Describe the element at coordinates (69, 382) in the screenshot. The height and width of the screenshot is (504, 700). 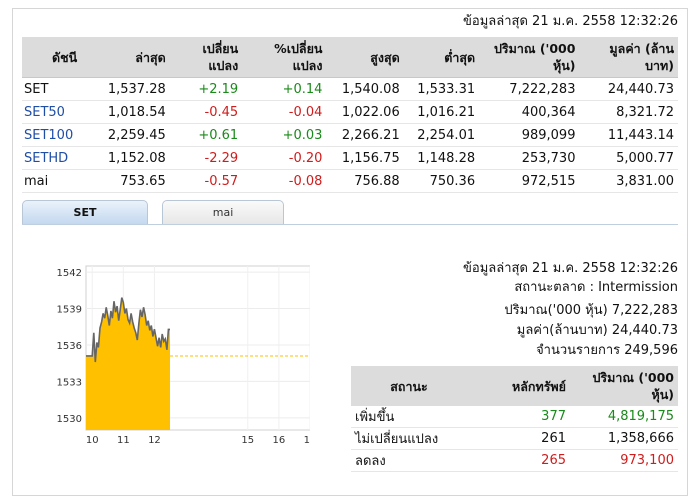
I see `y-tick-label: 1533` at that location.